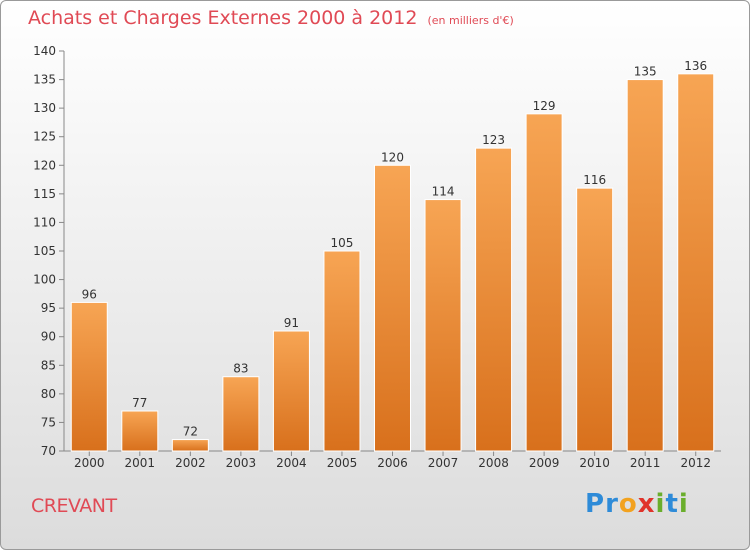  Describe the element at coordinates (223, 18) in the screenshot. I see `title-text: Achats et Charges Externes 2000 à 2012` at that location.